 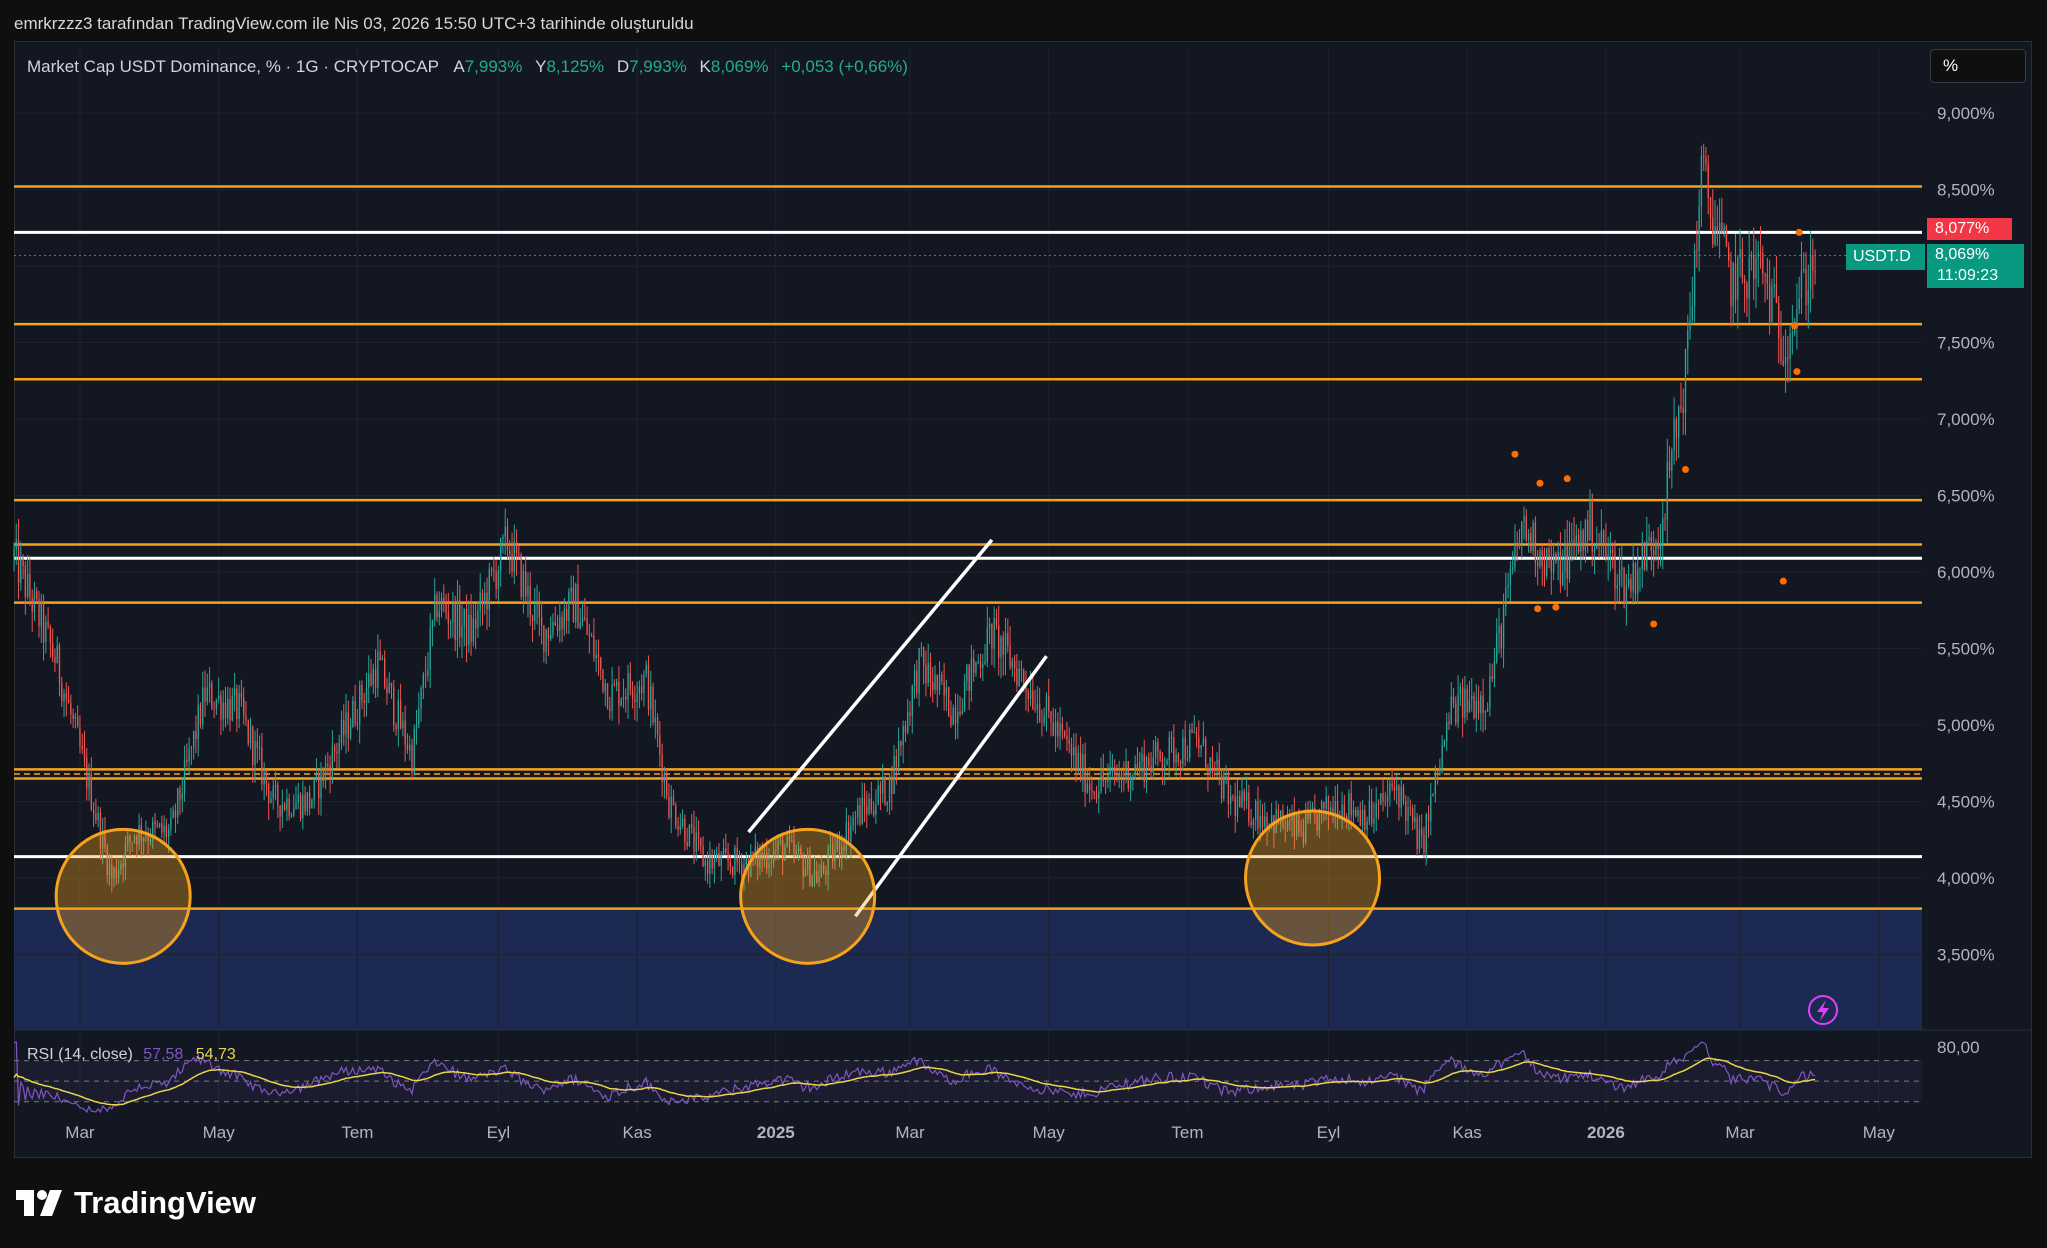 What do you see at coordinates (623, 66) in the screenshot?
I see `legend-d-label: D` at bounding box center [623, 66].